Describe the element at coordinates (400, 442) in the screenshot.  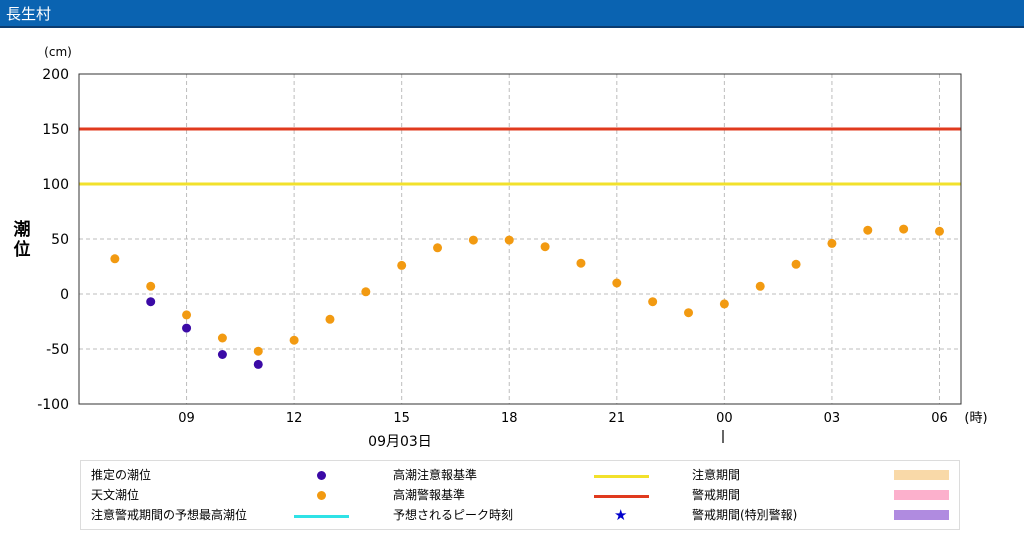
I see `date-label: 09月03日` at that location.